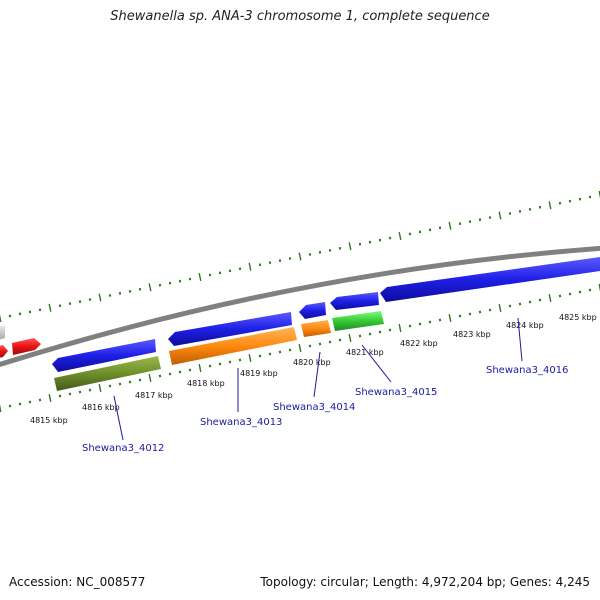  I want to click on gene-label-leaders, so click(318, 379).